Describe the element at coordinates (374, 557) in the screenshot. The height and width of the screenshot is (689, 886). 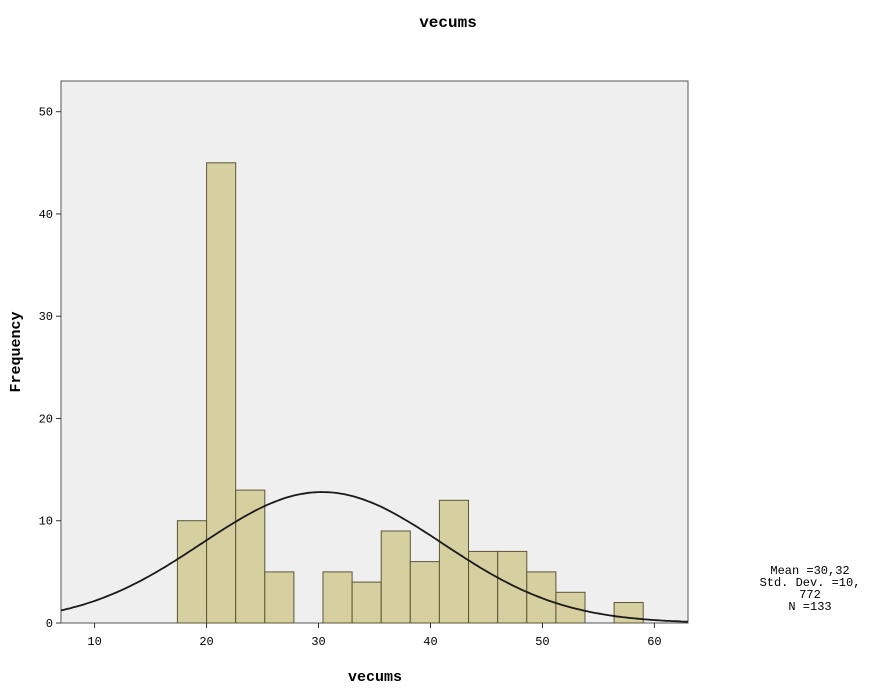
I see `normal-curve` at that location.